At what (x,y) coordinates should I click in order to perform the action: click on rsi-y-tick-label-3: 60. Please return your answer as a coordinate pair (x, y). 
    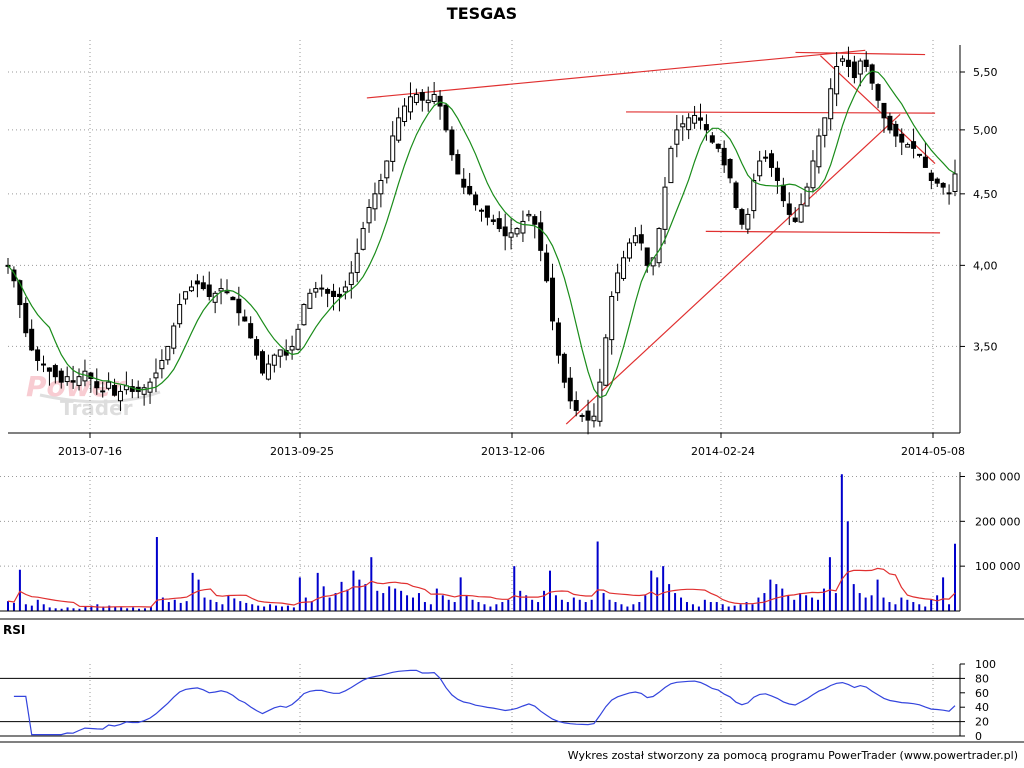
    Looking at the image, I should click on (982, 693).